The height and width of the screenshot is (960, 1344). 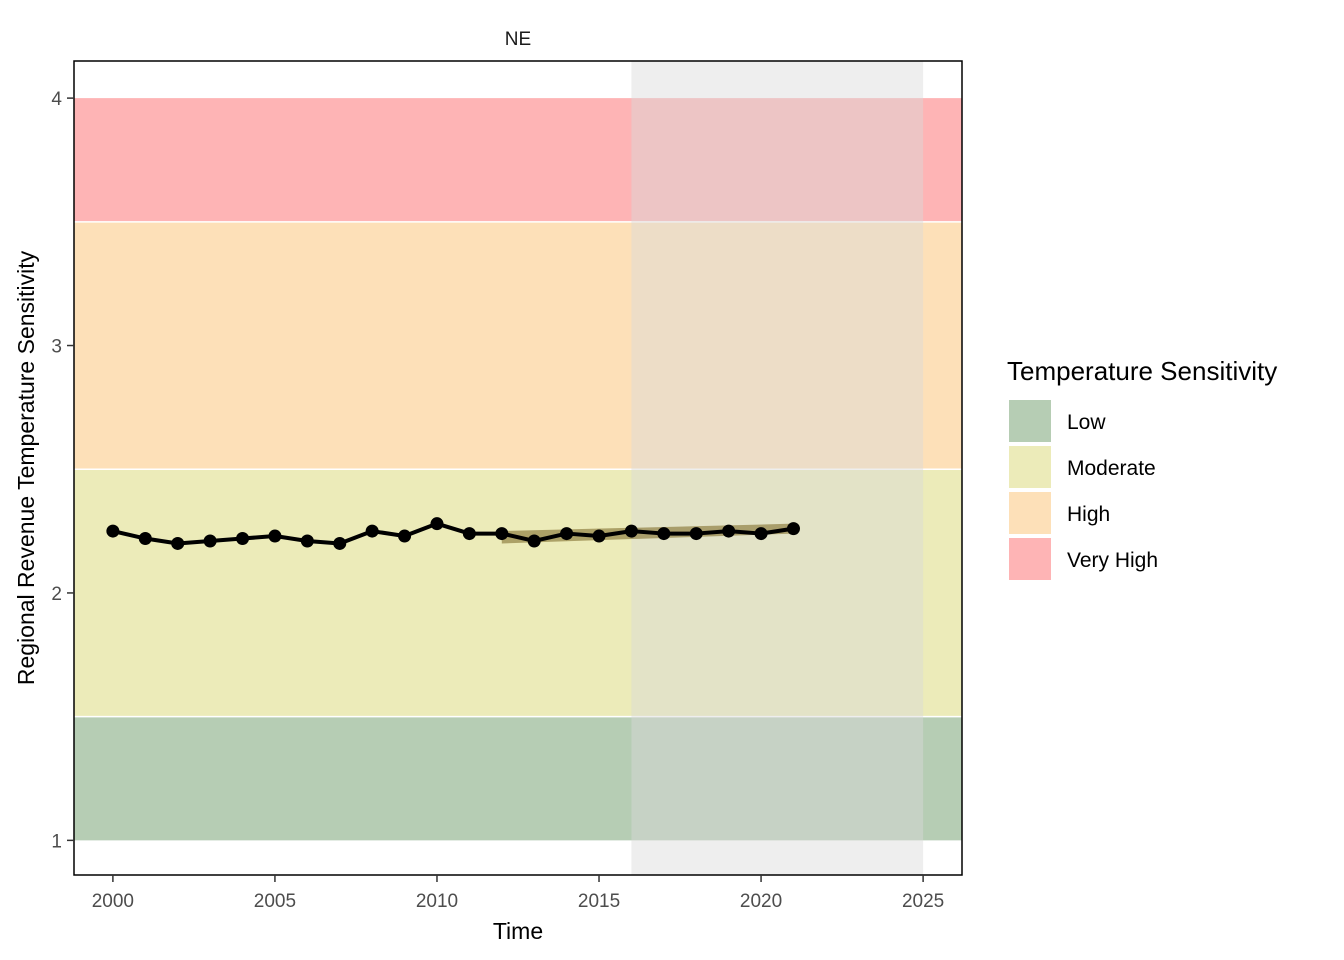 I want to click on legend-key-high, so click(x=1030, y=513).